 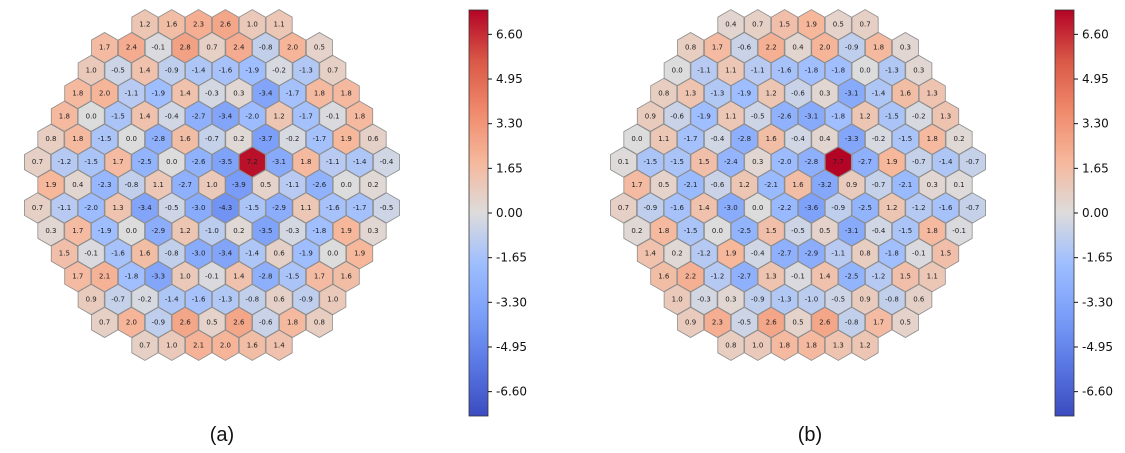 I want to click on panel-a-hex-value: -2.3, so click(x=105, y=185).